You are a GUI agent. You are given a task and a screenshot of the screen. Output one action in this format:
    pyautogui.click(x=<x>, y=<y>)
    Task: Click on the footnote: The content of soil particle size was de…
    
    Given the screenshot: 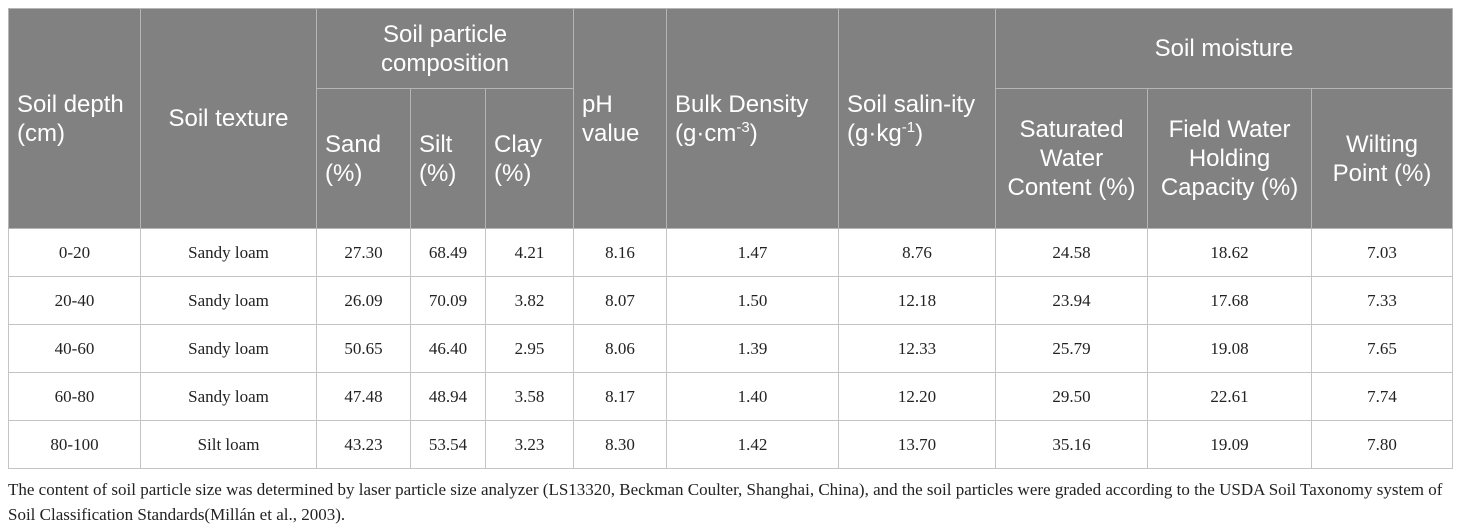 What is the action you would take?
    pyautogui.click(x=725, y=502)
    